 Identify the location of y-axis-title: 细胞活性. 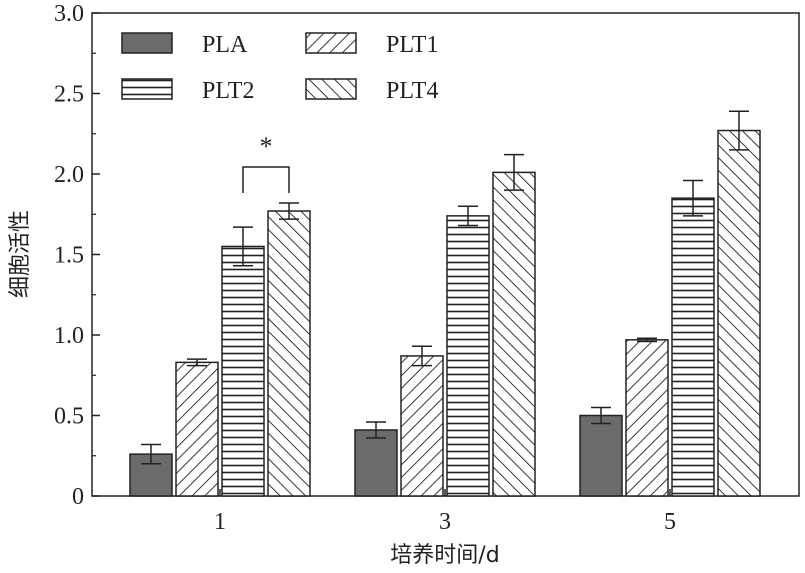
(20, 254).